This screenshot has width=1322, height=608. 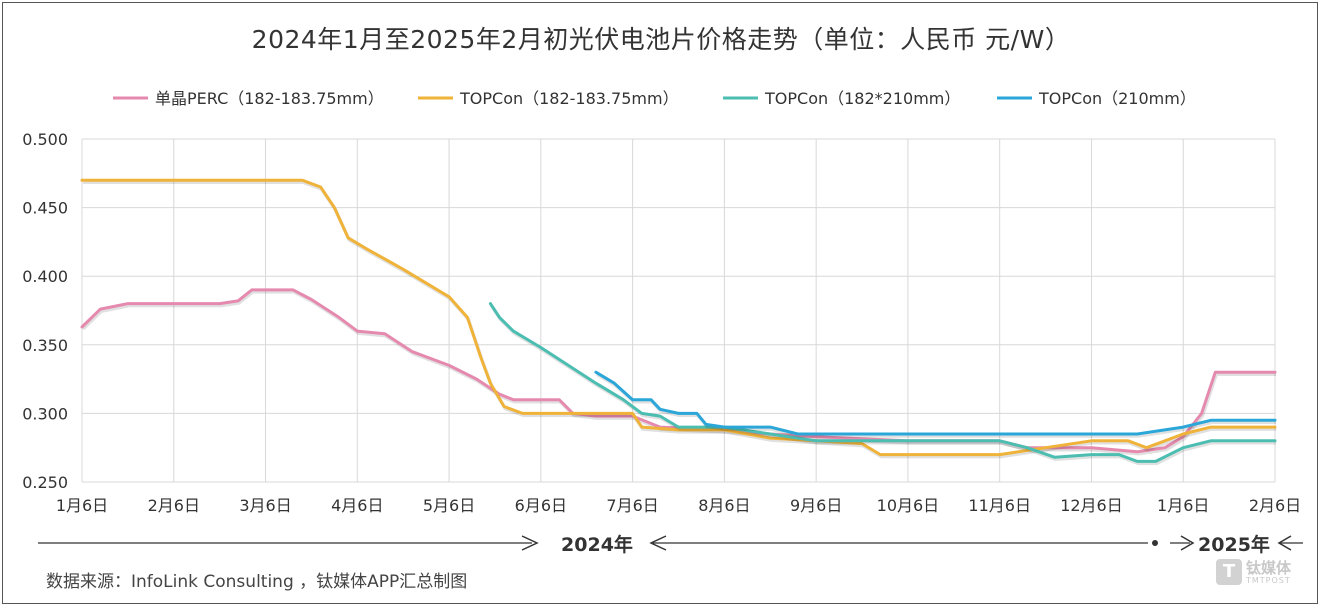 What do you see at coordinates (45, 208) in the screenshot?
I see `y-tick-label: 0.450` at bounding box center [45, 208].